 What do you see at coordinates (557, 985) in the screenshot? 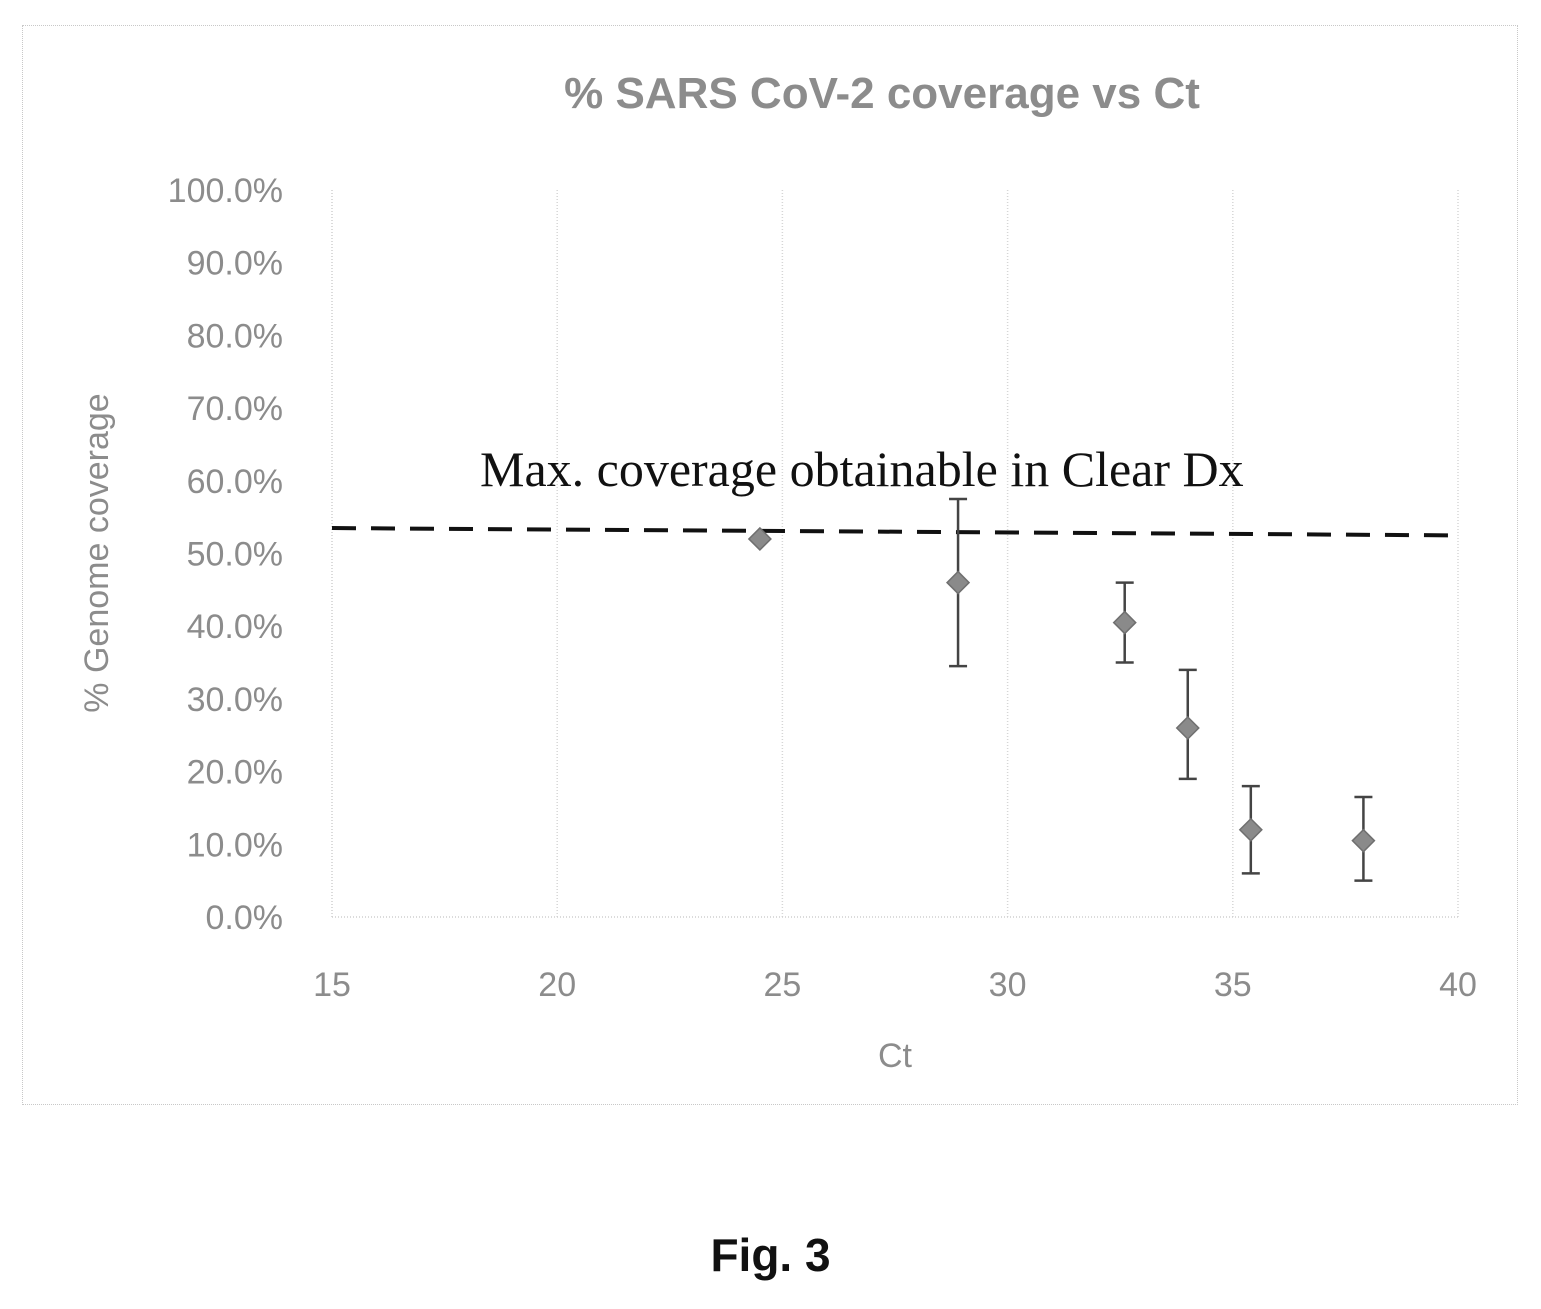
I see `x-tick-label: 20` at bounding box center [557, 985].